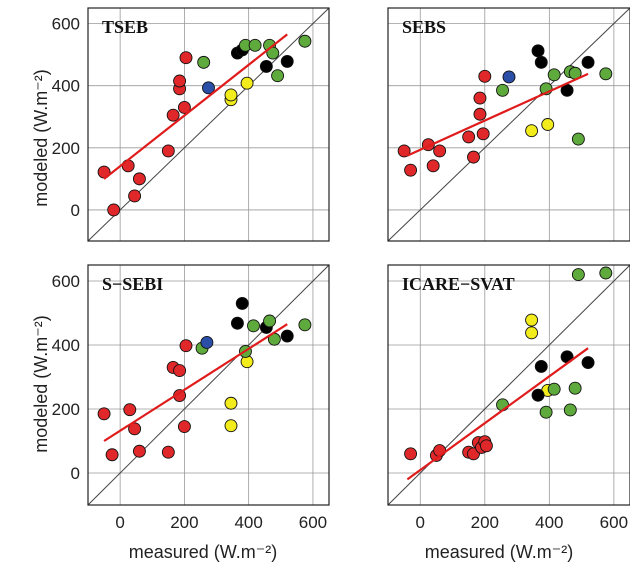 This screenshot has height=568, width=630. Describe the element at coordinates (41, 384) in the screenshot. I see `y-axis-label-bottom: modeled (W.m⁻²)` at that location.